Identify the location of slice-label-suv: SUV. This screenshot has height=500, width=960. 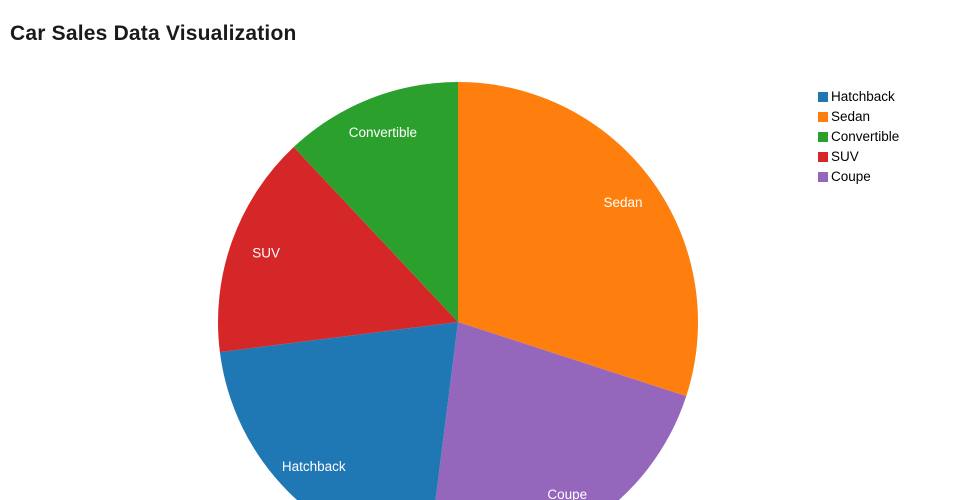
(266, 253).